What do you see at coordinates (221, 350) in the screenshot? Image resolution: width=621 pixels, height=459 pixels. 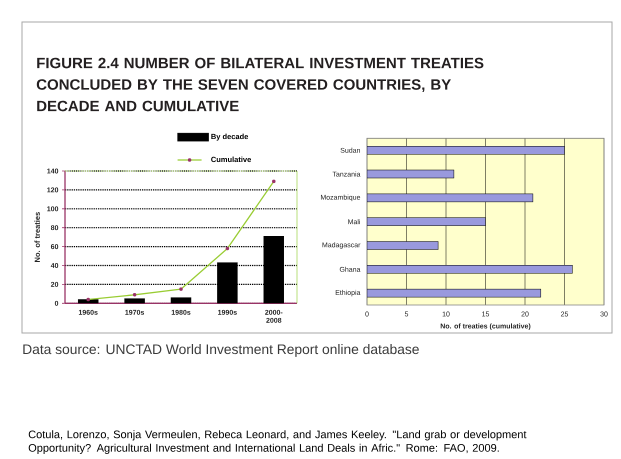 I see `source-note: Data source: UNCTAD World Investment Report online database` at bounding box center [221, 350].